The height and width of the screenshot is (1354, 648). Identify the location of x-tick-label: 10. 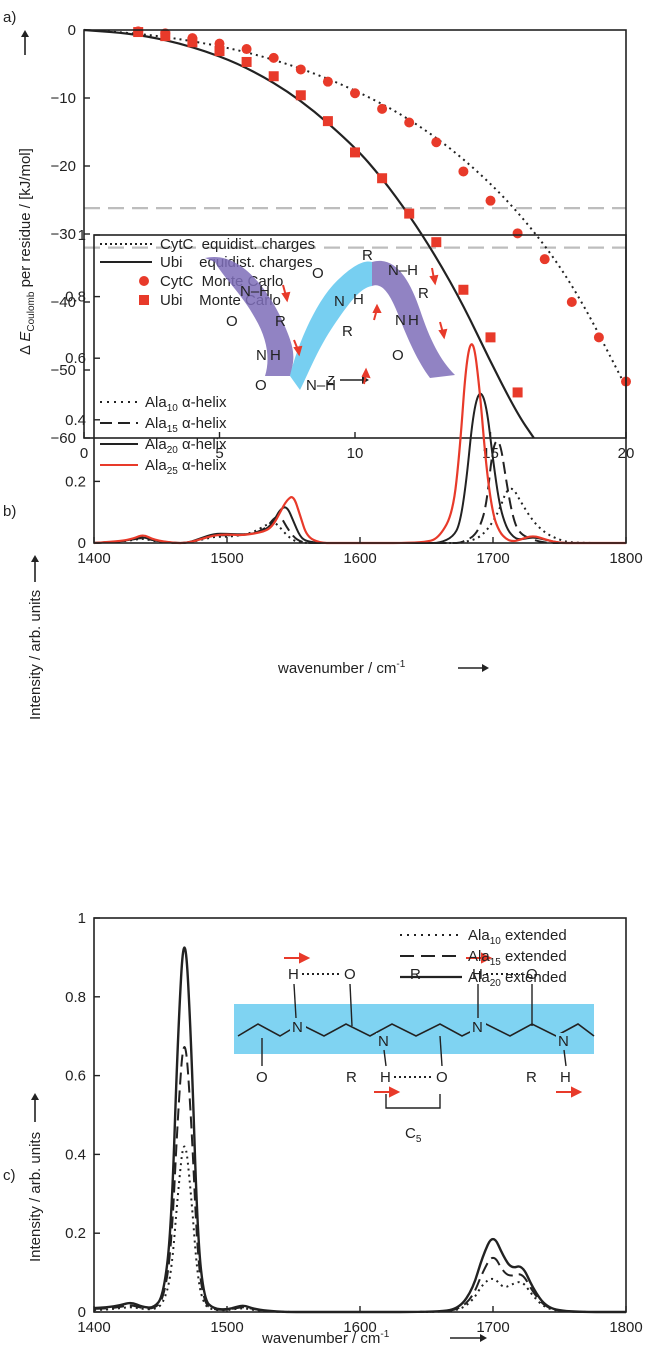
(355, 453).